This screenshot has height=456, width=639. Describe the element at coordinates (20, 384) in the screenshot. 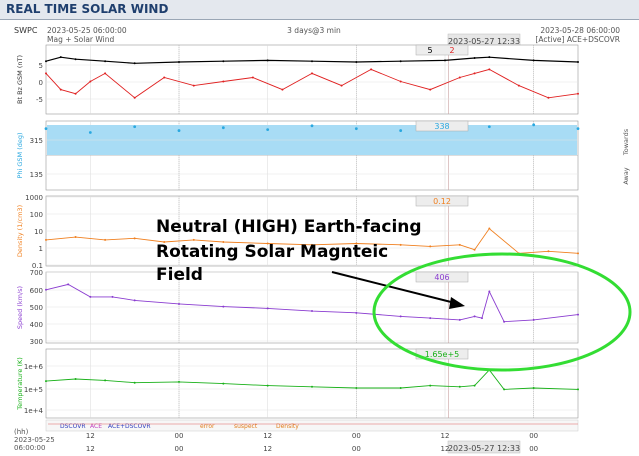

I see `panel-temperature-ylabel: Temperature (K)` at that location.